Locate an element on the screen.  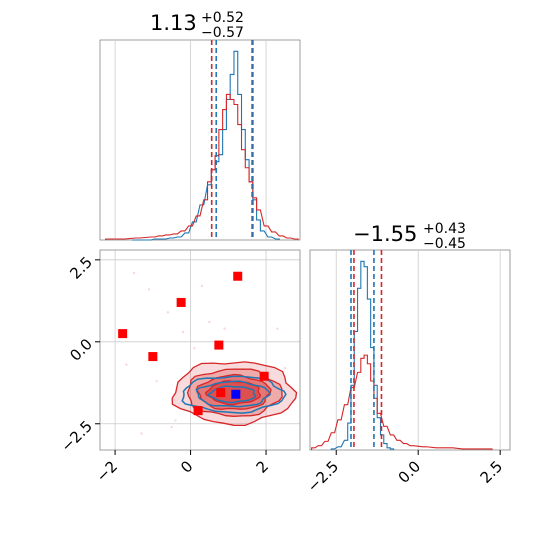
marginal-histogram-x is located at coordinates (200, 140).